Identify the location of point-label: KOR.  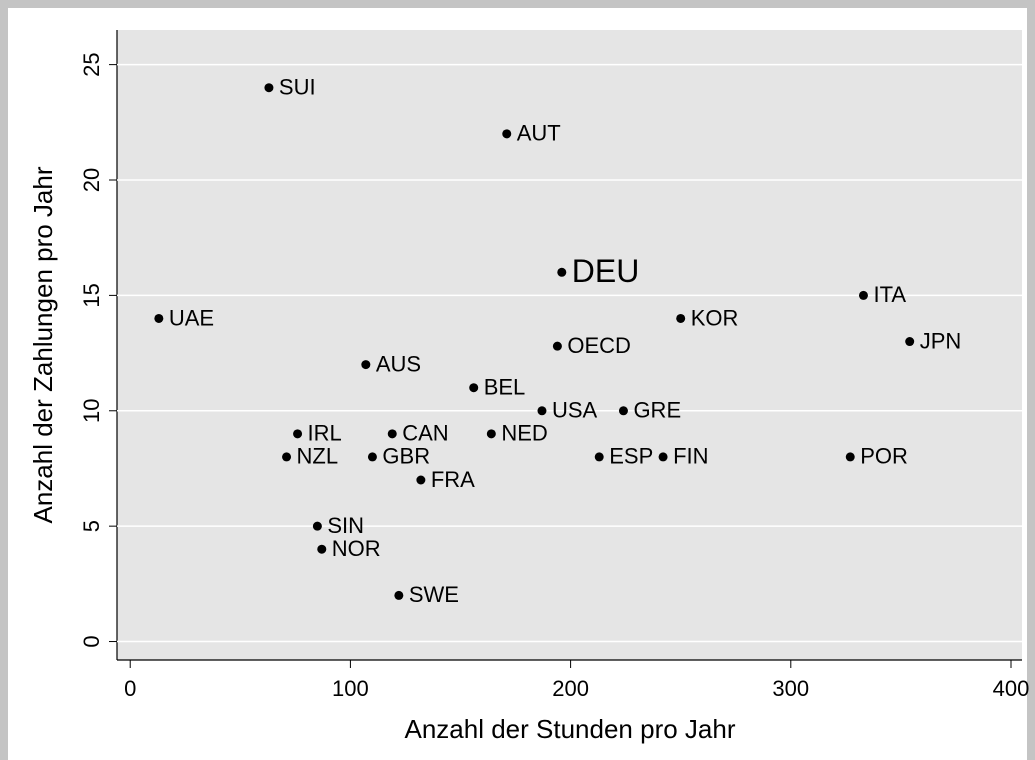
(715, 317).